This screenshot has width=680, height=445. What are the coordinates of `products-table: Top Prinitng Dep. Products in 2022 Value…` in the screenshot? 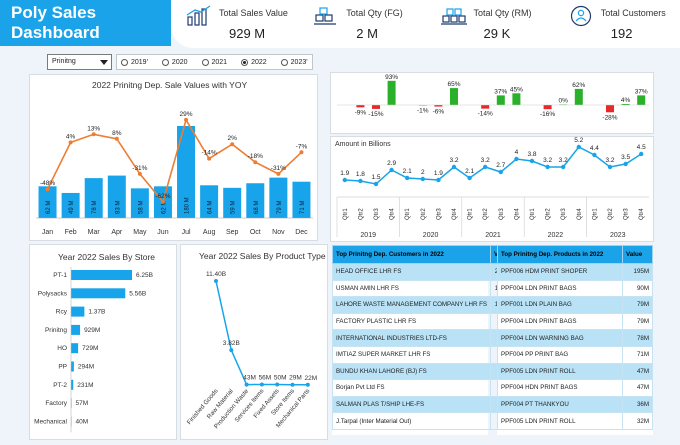 It's located at (575, 337).